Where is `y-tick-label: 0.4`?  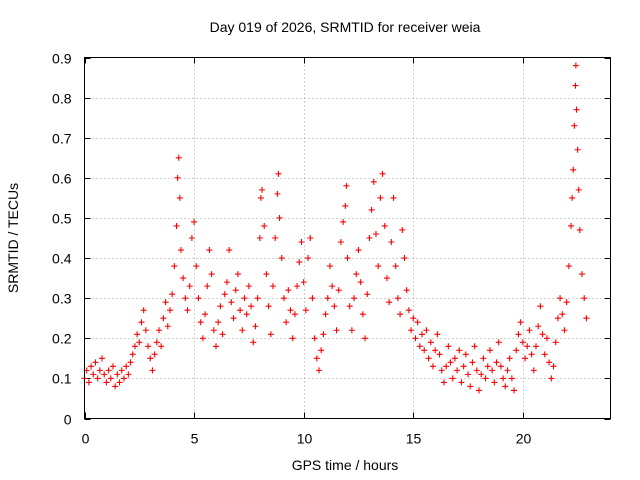 y-tick-label: 0.4 is located at coordinates (62, 259).